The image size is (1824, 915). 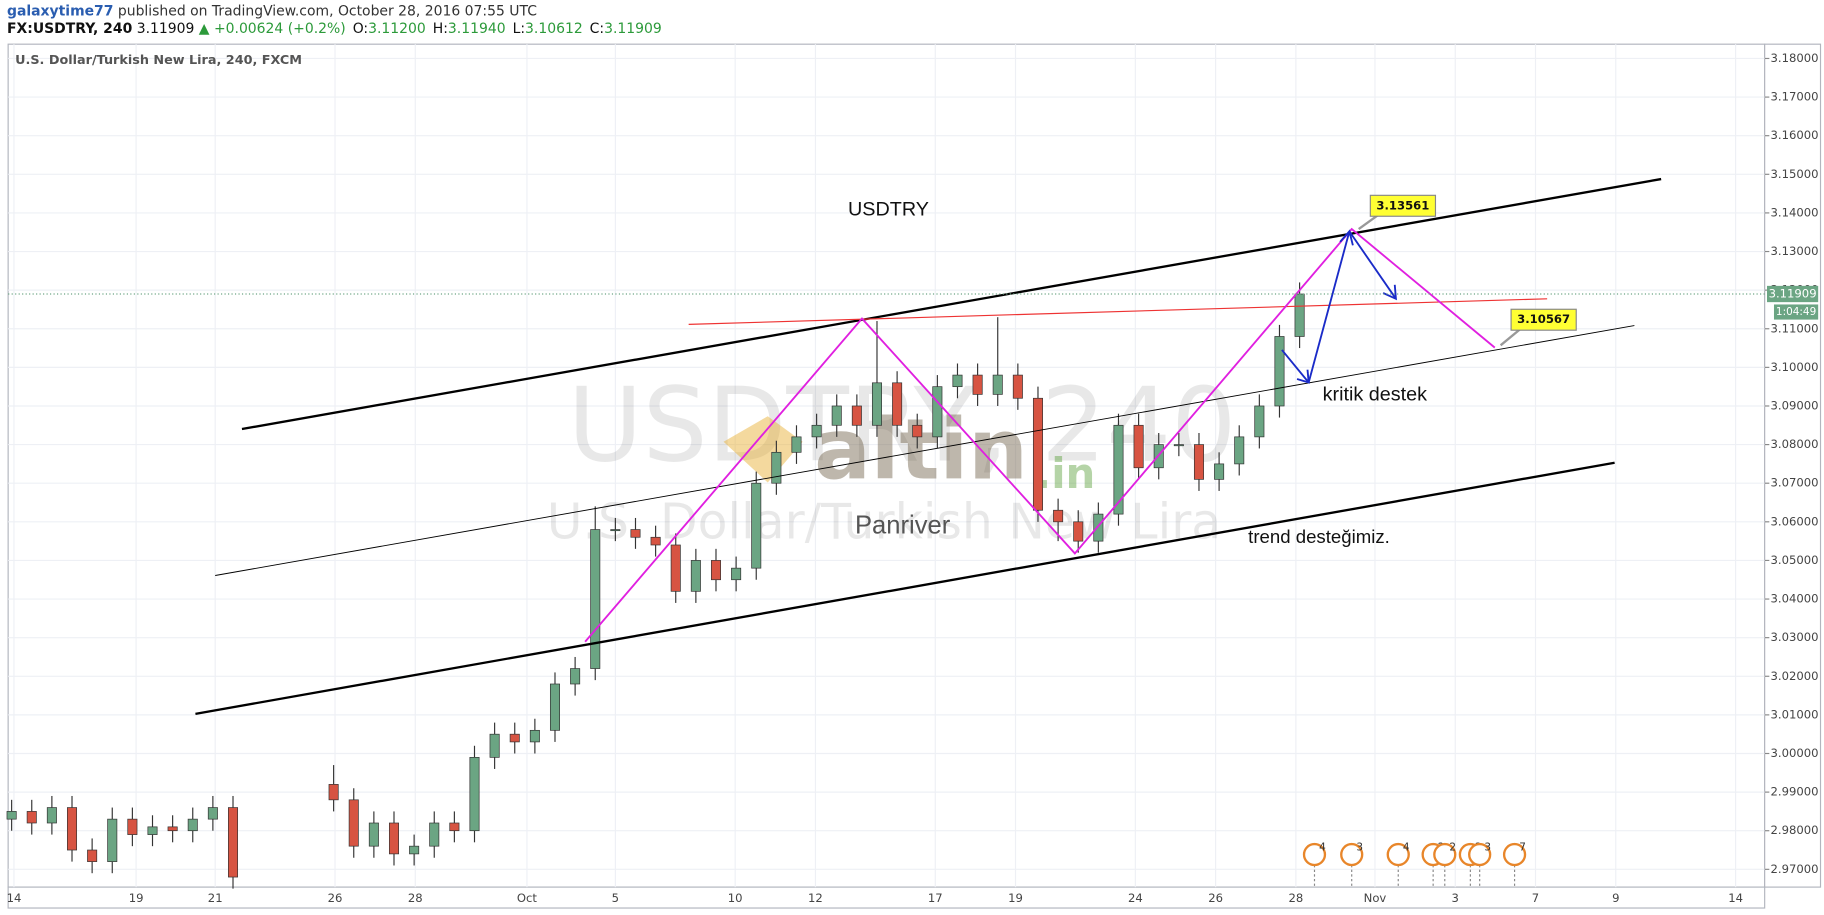 I want to click on user: galaxytime77, so click(x=60, y=12).